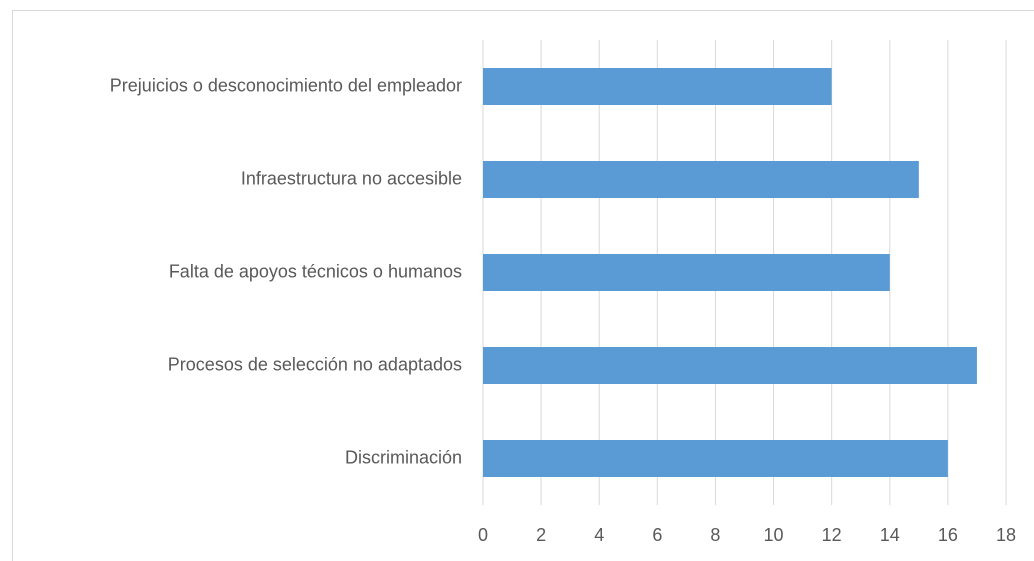 This screenshot has height=561, width=1034. I want to click on x-tick-label: 2, so click(541, 535).